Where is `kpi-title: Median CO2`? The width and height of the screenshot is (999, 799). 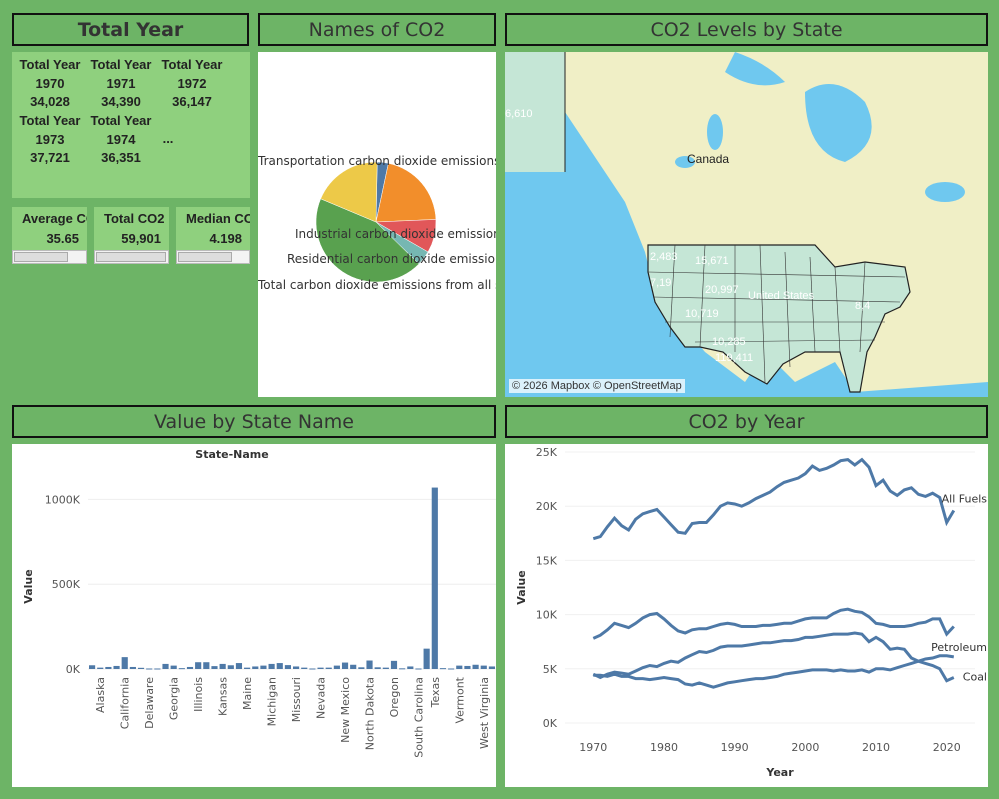
kpi-title: Median CO2 is located at coordinates (218, 218).